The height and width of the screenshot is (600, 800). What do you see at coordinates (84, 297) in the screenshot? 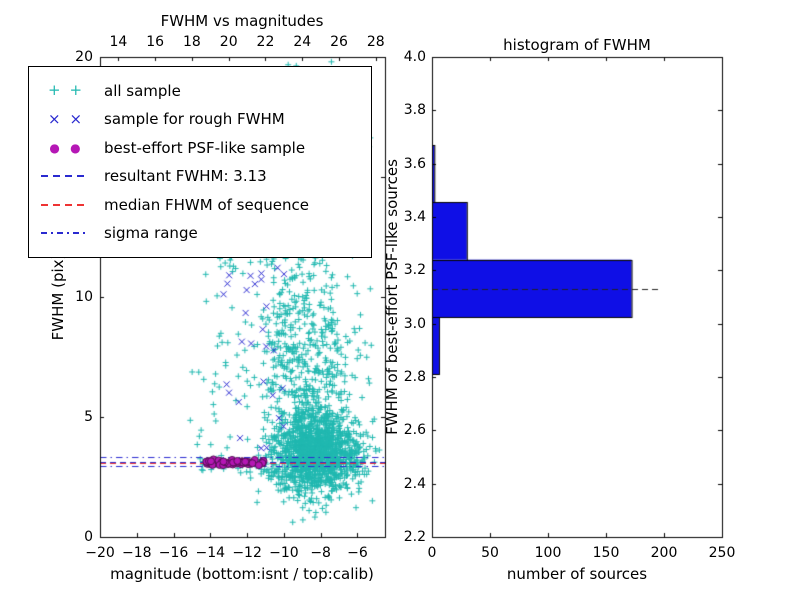
I see `left-plot-ytick-label: 10` at bounding box center [84, 297].